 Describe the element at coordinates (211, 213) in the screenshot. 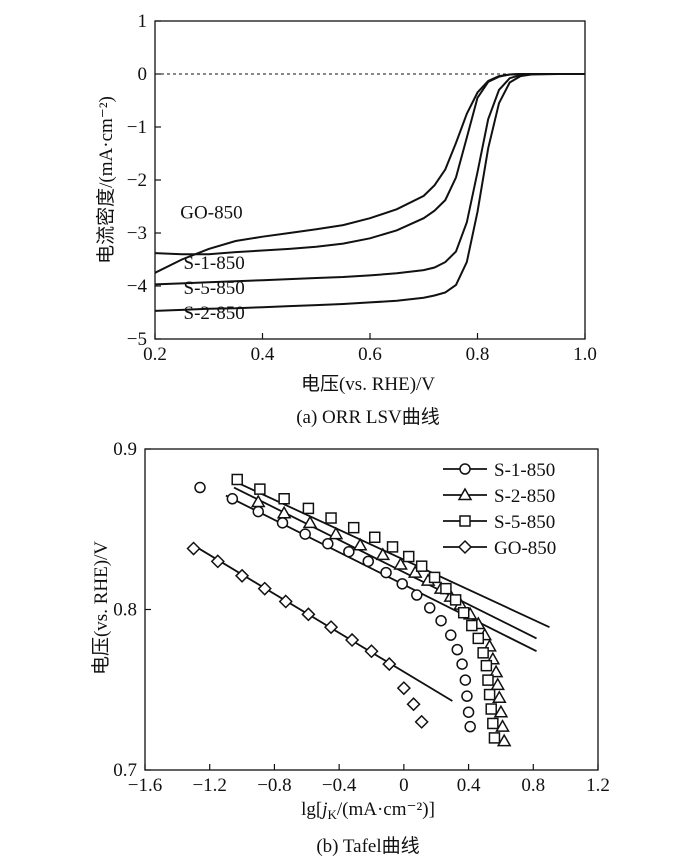

I see `chart-a-label-go-850: GO-850` at that location.